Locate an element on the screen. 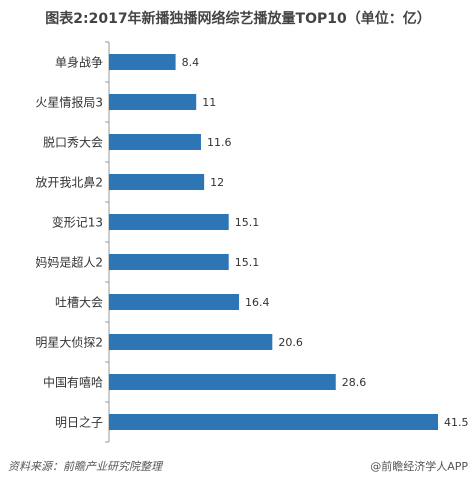 The height and width of the screenshot is (486, 476). category-label: 脱口秀大会 is located at coordinates (73, 142).